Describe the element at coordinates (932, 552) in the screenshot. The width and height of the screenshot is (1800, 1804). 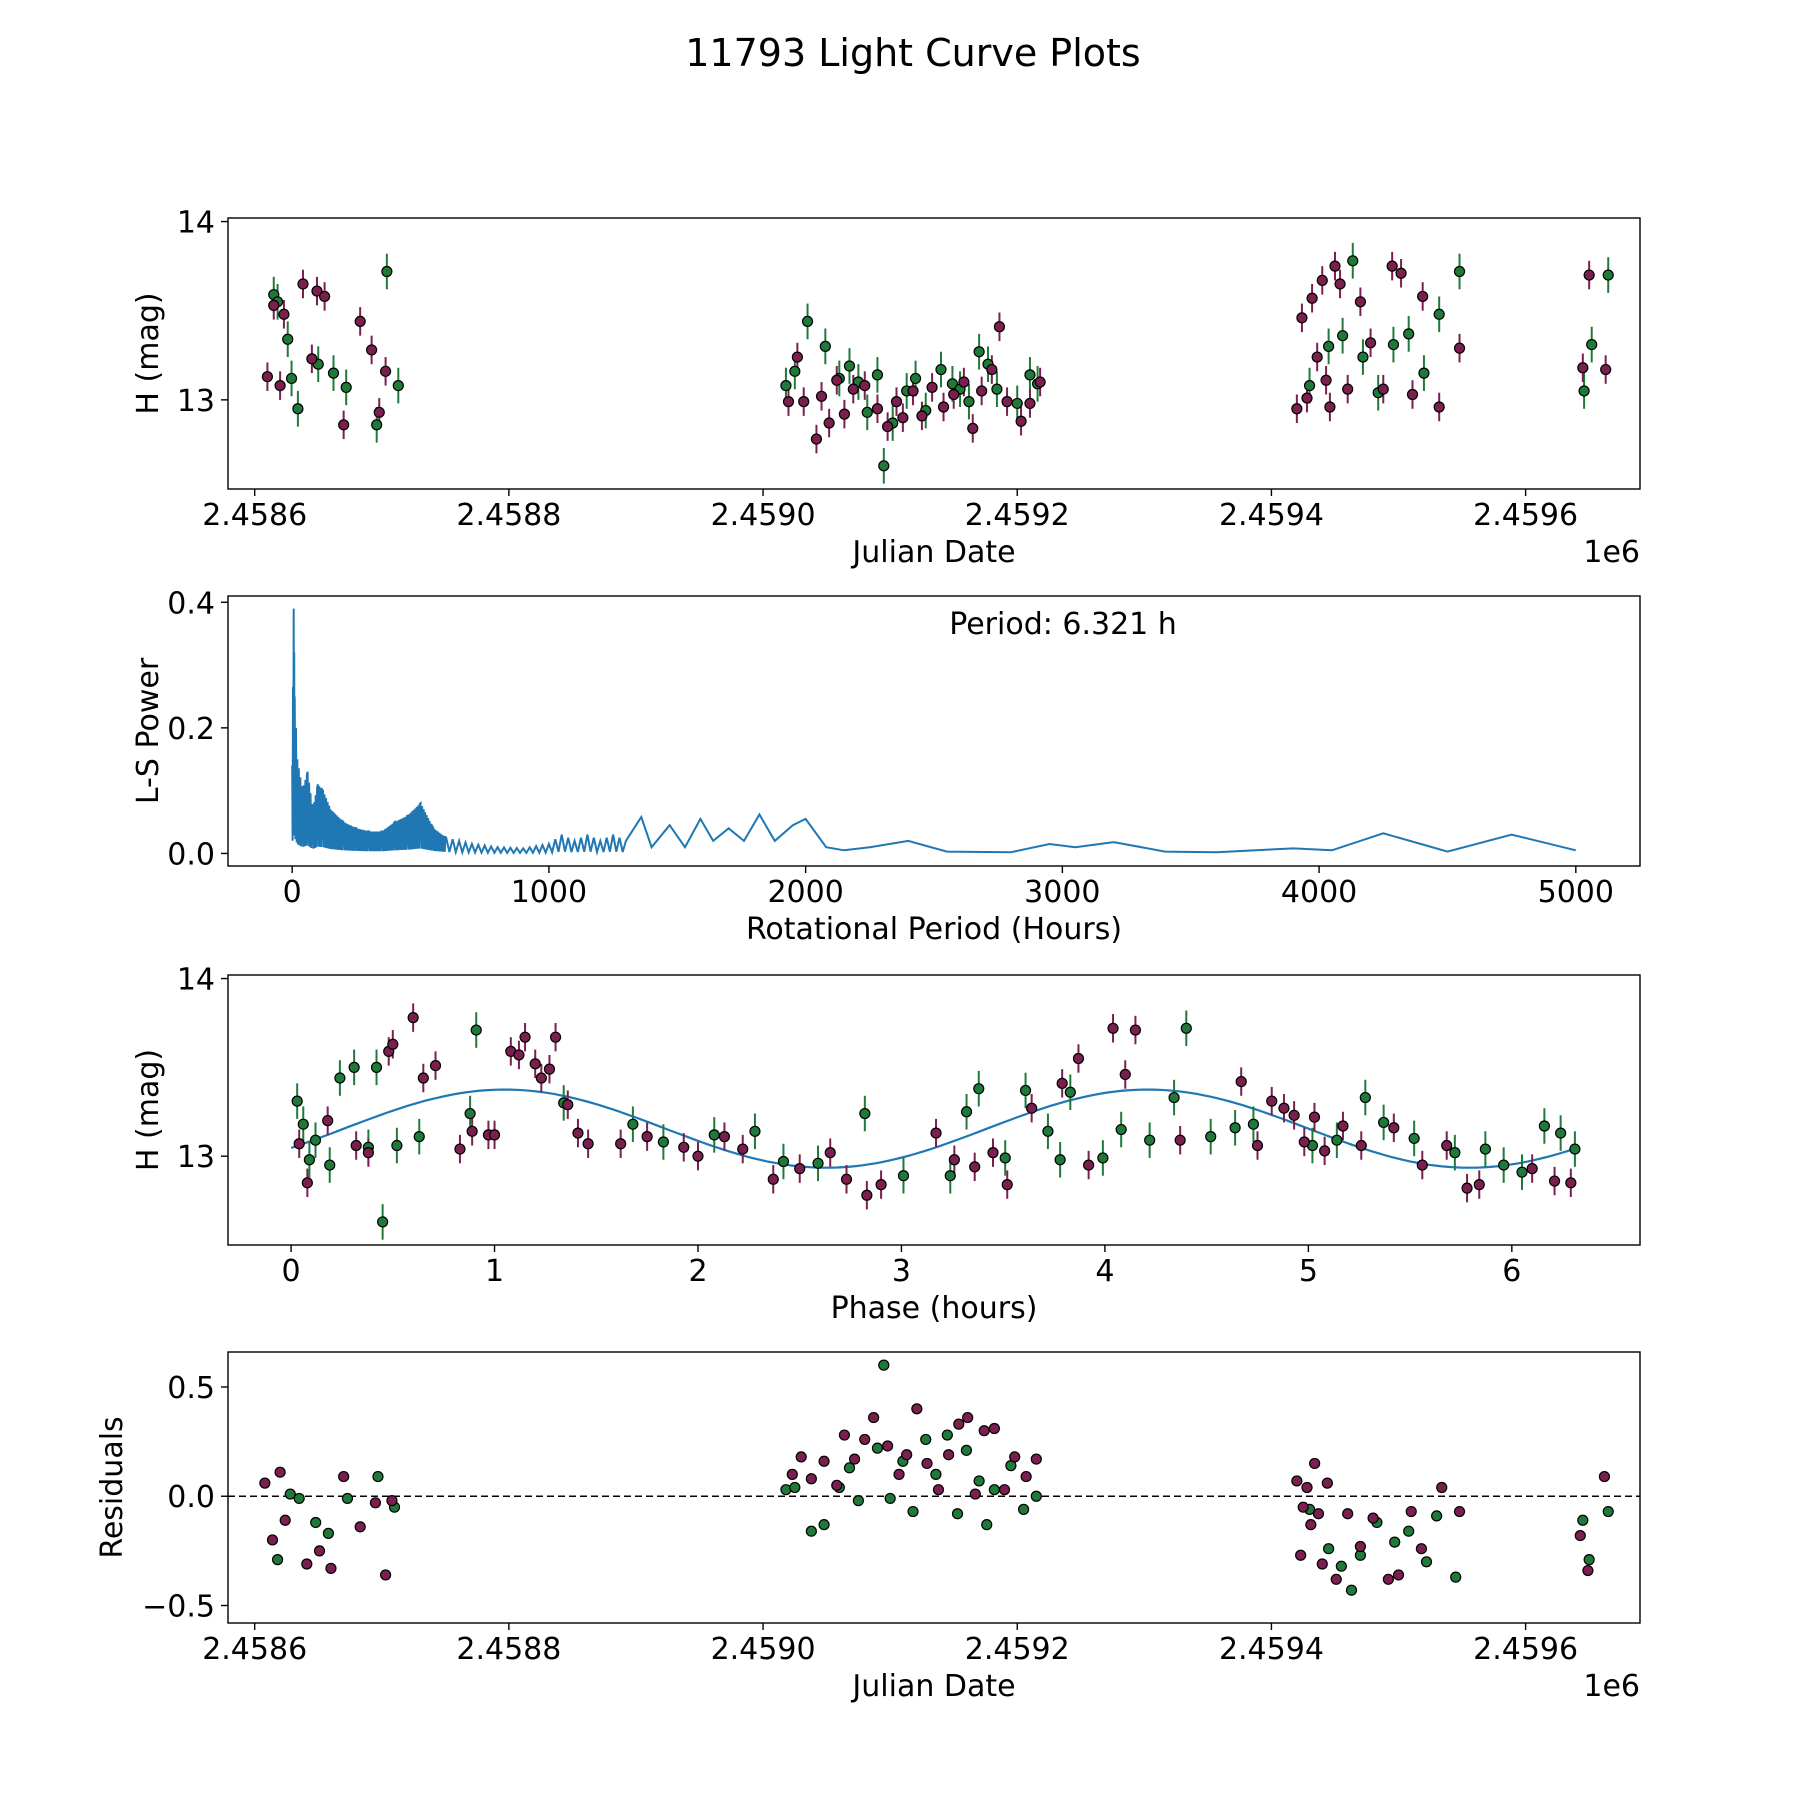
I see `x-axis-label: Julian Date` at that location.